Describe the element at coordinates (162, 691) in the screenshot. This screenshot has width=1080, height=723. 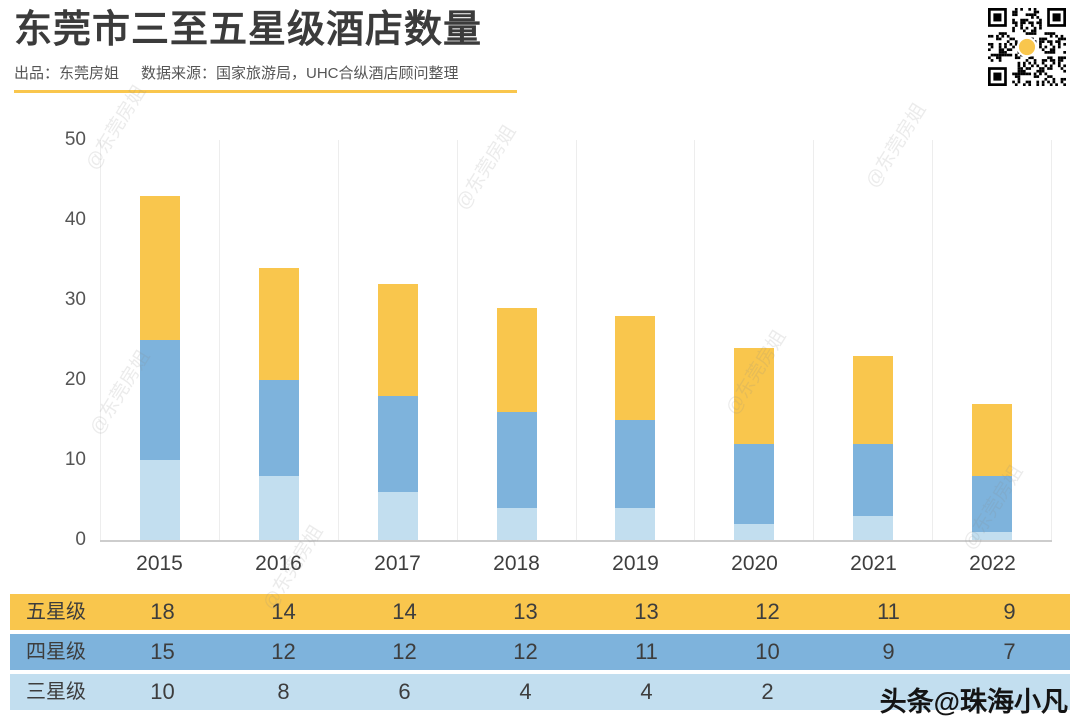
I see `table-cell-三星级-2015: 10` at that location.